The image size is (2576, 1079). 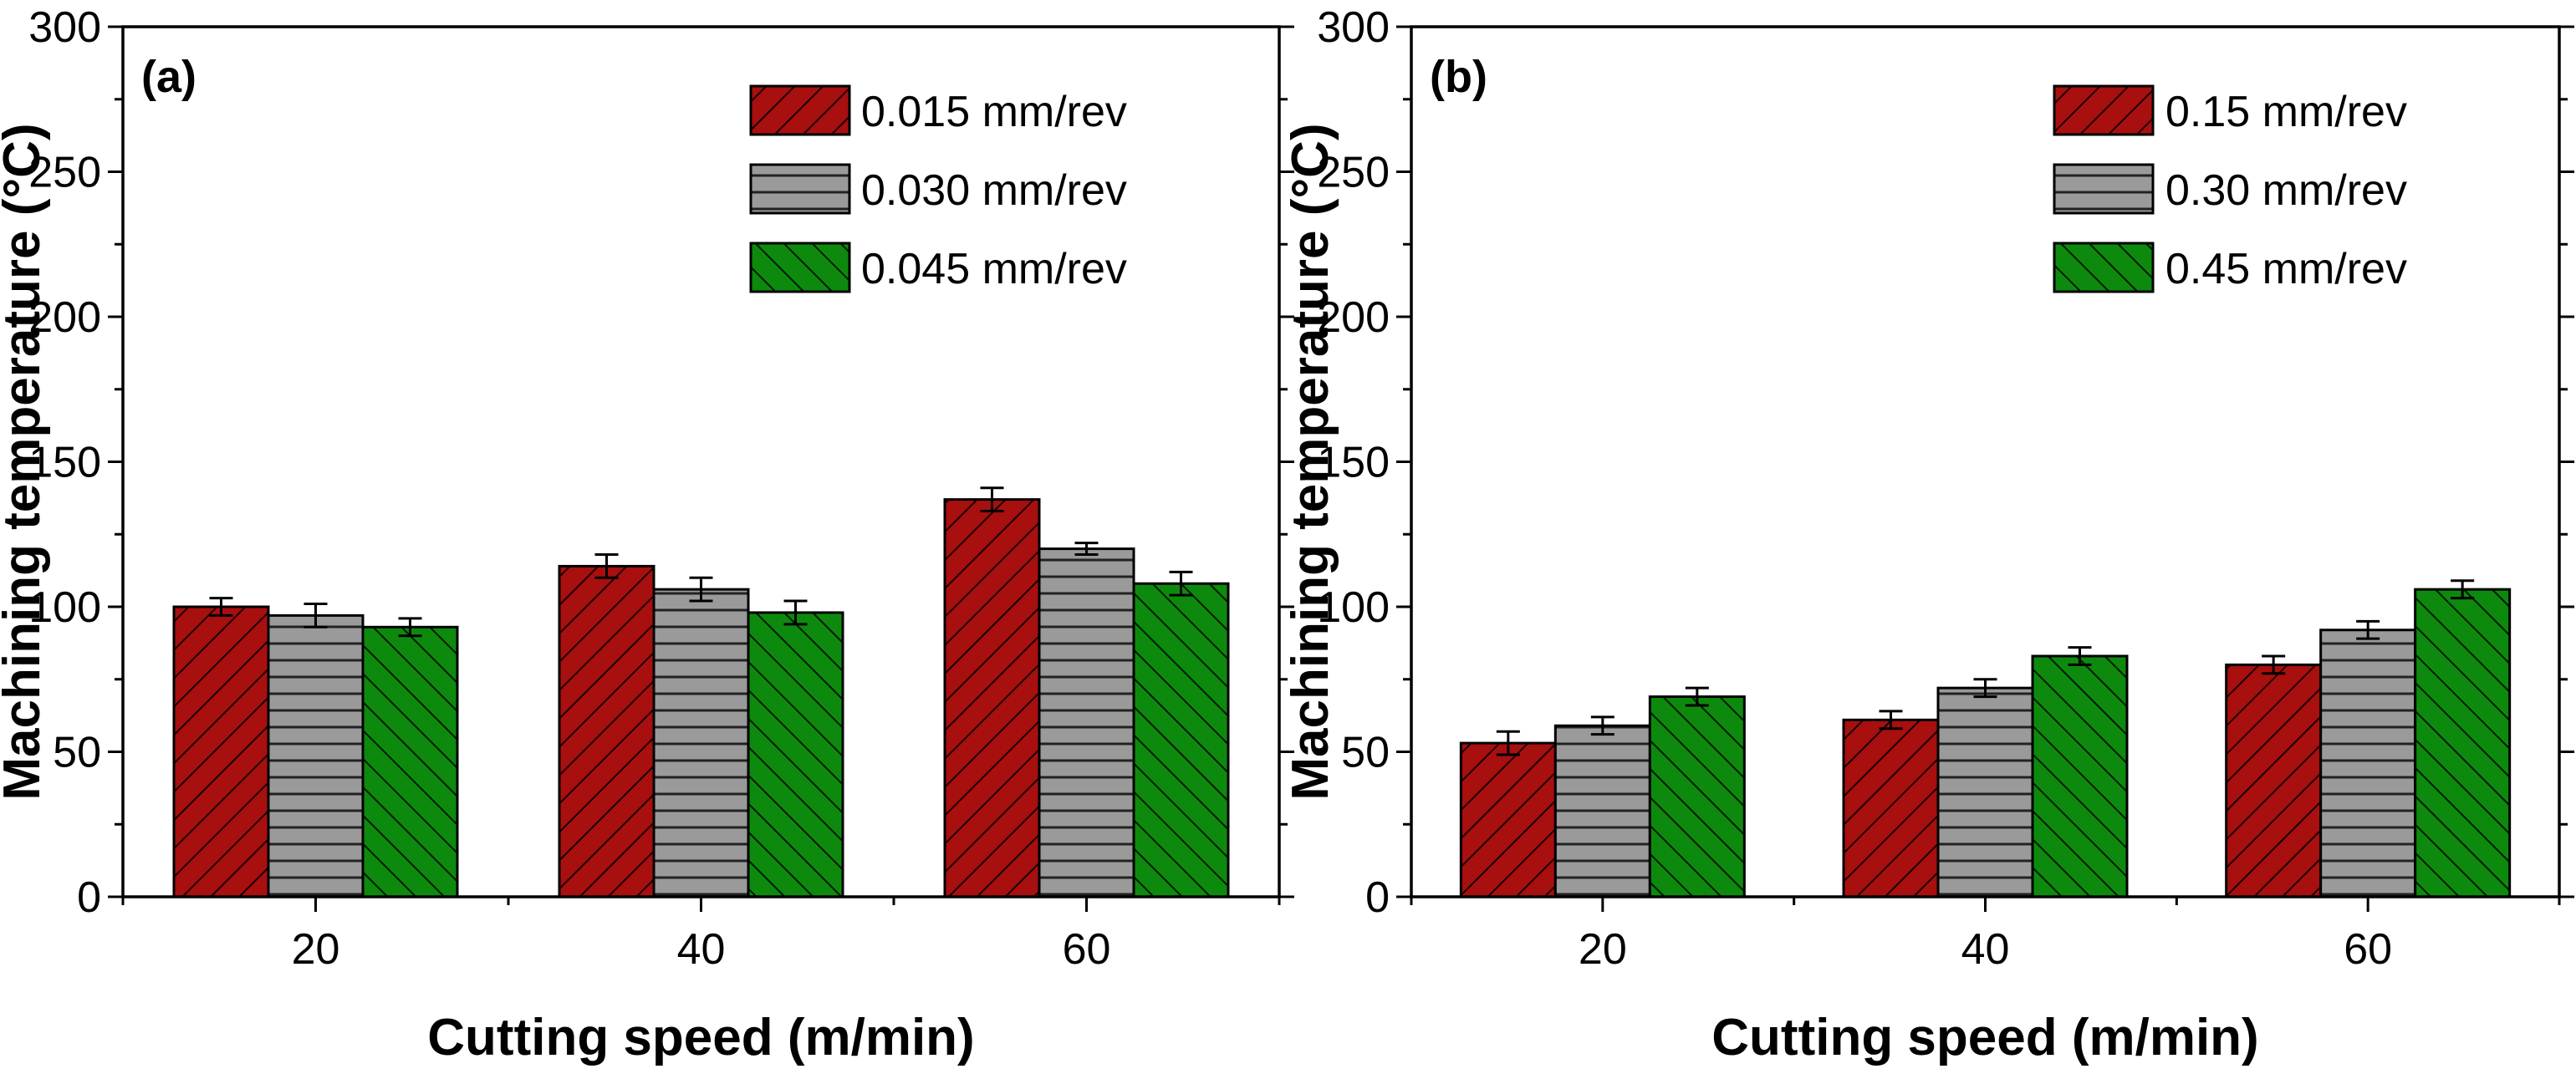 What do you see at coordinates (2286, 112) in the screenshot?
I see `legend-label: 0.15 mm/rev` at bounding box center [2286, 112].